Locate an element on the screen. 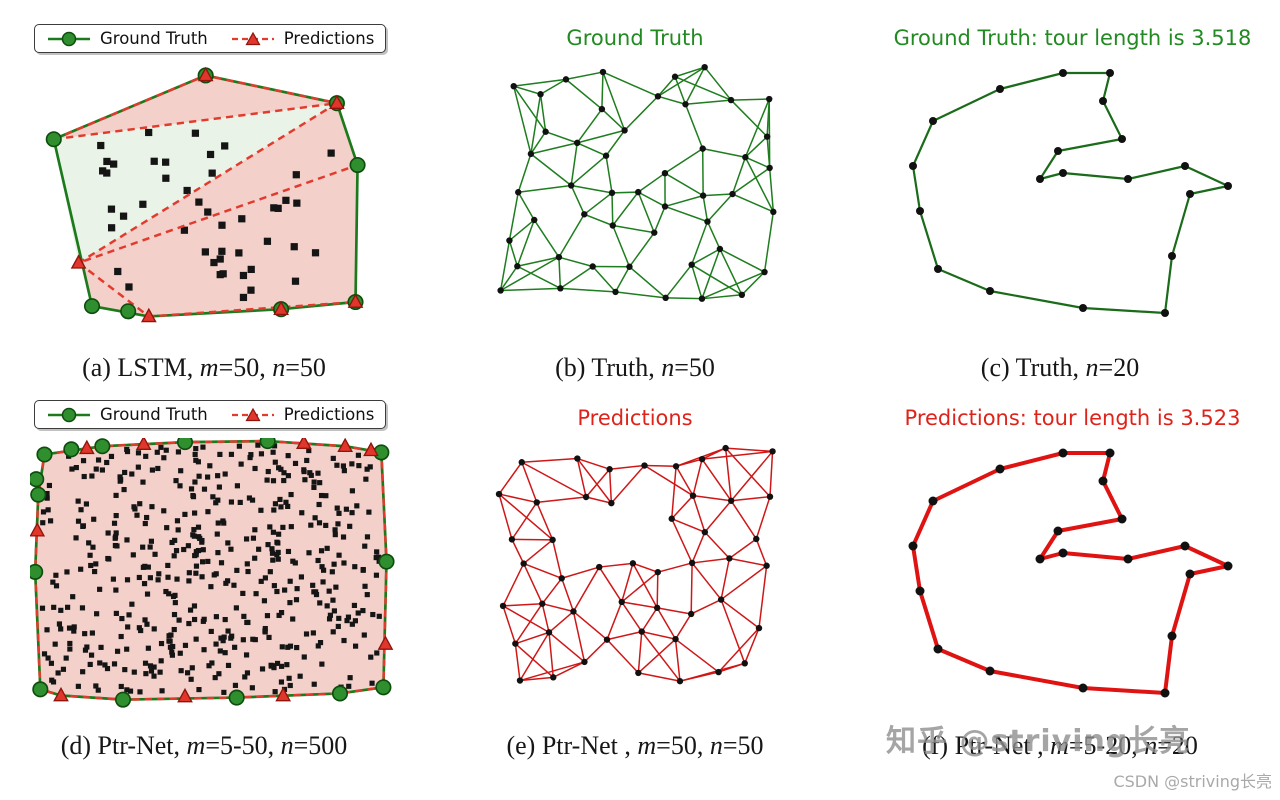  plot-truth-tour is located at coordinates (1070, 193).